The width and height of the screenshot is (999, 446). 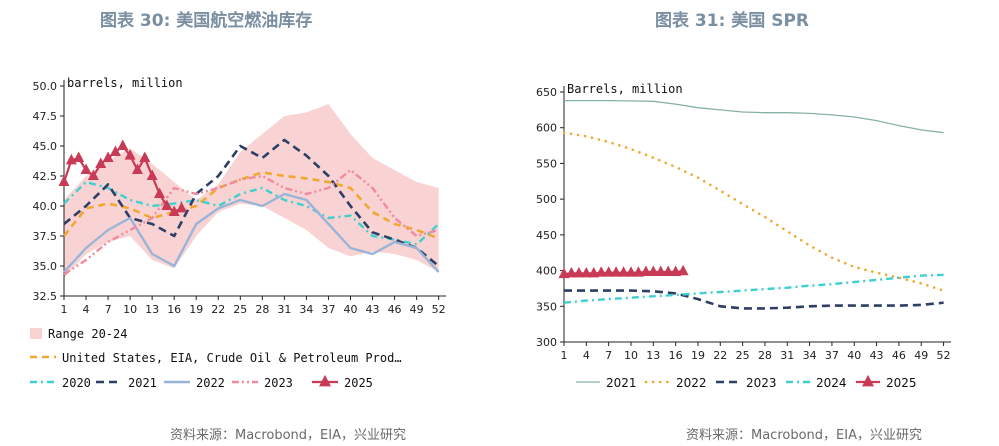 What do you see at coordinates (45, 176) in the screenshot?
I see `y-tick-label: 42.5` at bounding box center [45, 176].